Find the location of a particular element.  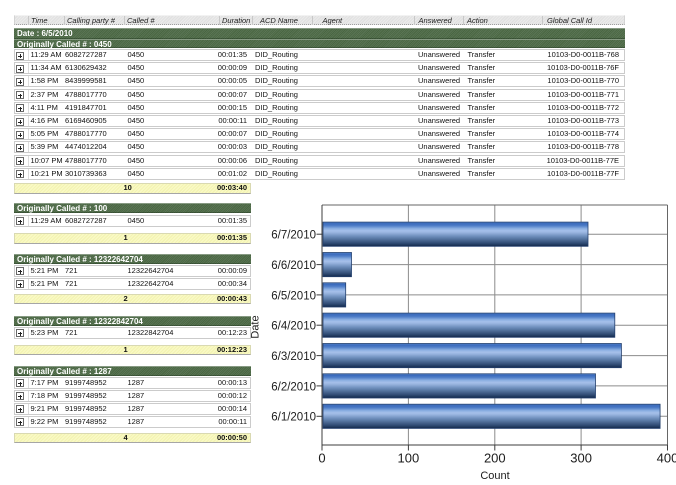

svg-text: 0 is located at coordinates (321, 458).